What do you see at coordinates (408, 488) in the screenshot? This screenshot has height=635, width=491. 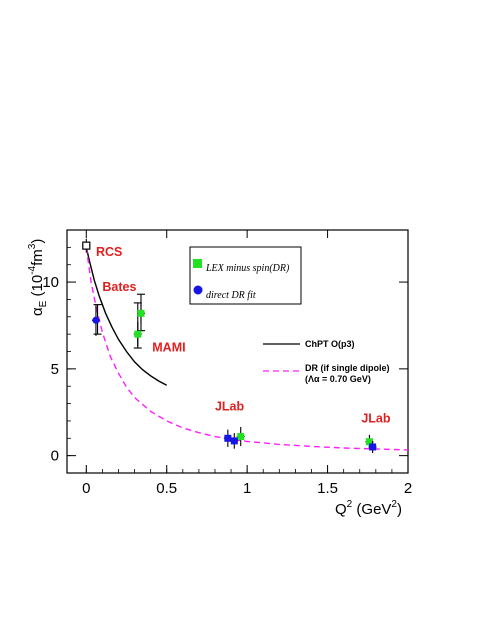 I see `x-tick-label: 2` at bounding box center [408, 488].